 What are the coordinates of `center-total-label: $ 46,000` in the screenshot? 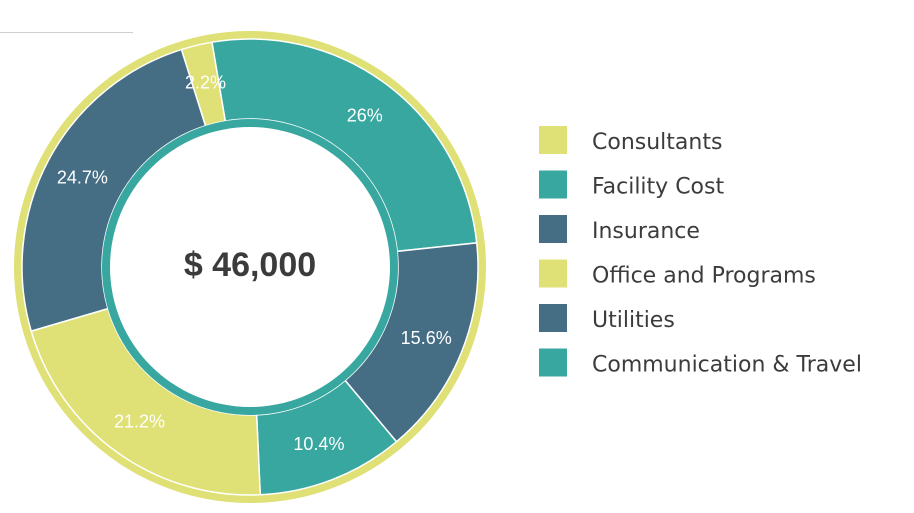 It's located at (250, 265).